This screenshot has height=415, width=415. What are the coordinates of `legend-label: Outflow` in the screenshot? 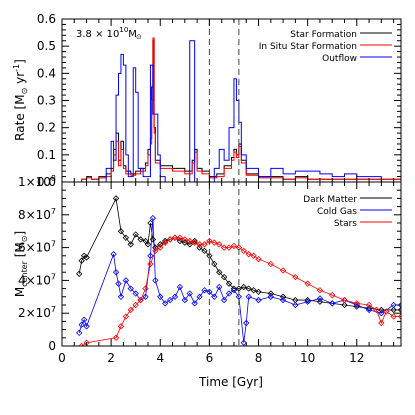 It's located at (339, 59).